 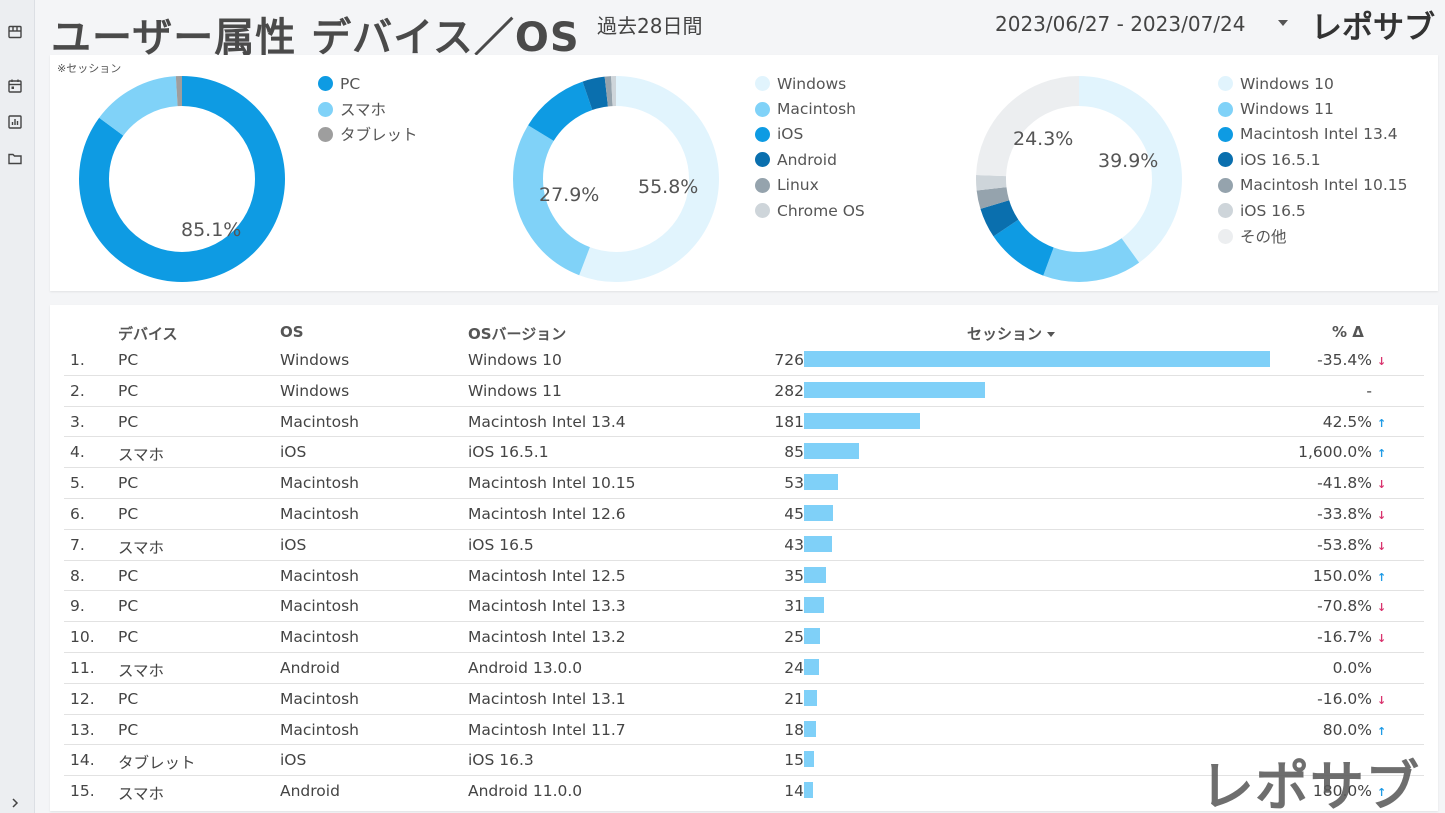 What do you see at coordinates (744, 668) in the screenshot?
I see `table-row: 11. スマホ Android Android 13.0.0 24 0.0%` at bounding box center [744, 668].